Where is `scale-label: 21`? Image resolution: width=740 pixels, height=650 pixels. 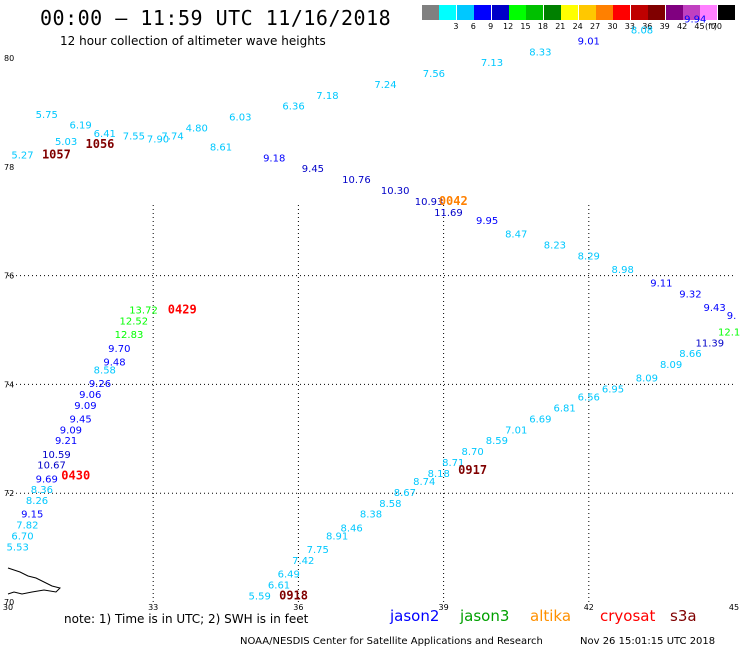
scale-label: 21 is located at coordinates (560, 26).